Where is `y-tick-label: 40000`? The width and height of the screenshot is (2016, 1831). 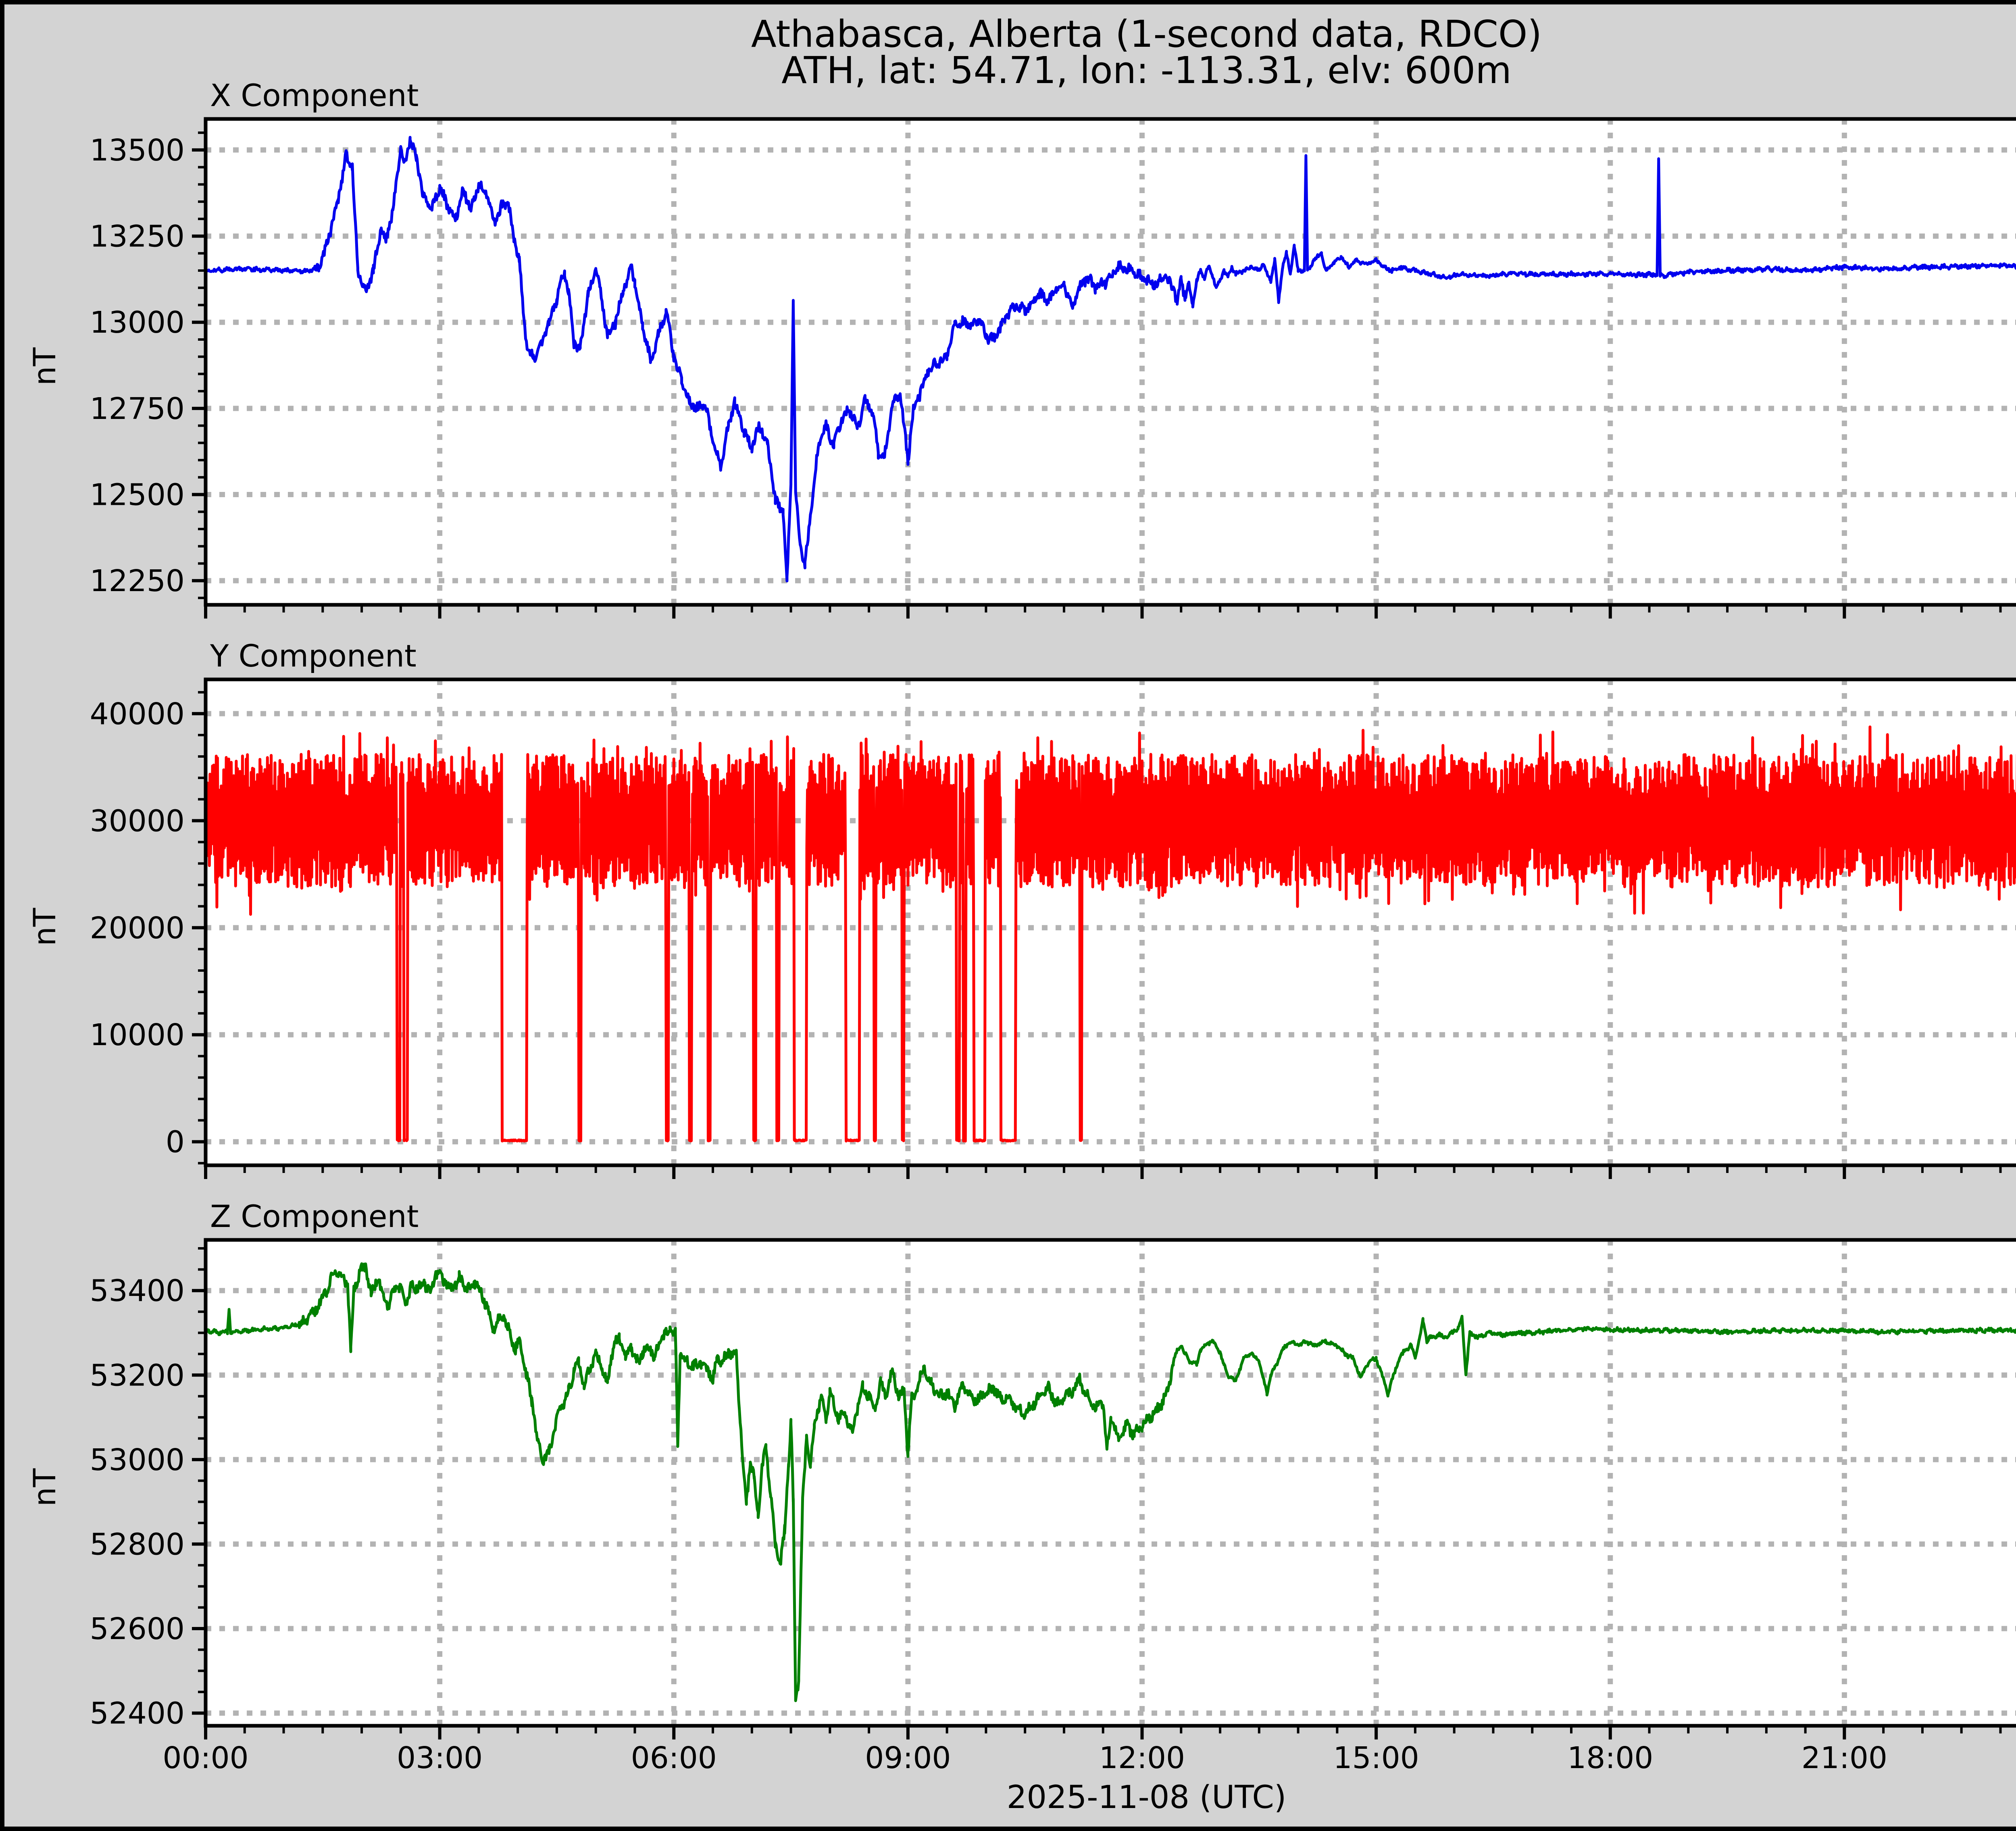
y-tick-label: 40000 is located at coordinates (137, 714).